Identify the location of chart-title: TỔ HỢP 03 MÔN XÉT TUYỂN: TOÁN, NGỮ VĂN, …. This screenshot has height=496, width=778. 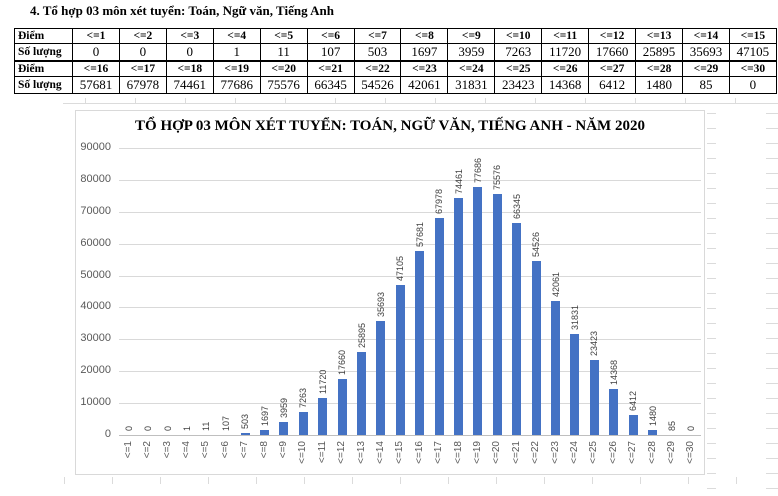
(390, 126).